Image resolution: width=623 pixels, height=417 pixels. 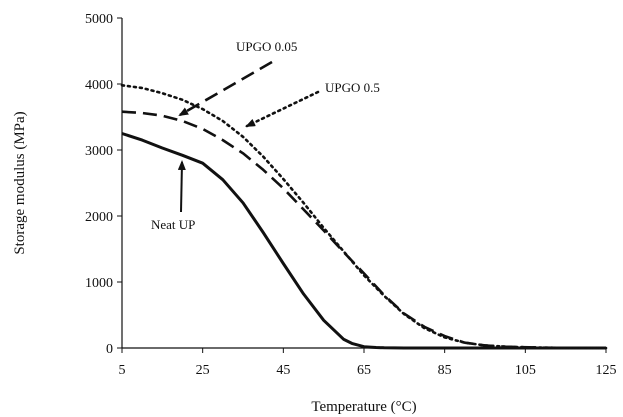 I want to click on x-axis-ticks: 5 25 45 65 85 105 125, so click(x=368, y=363).